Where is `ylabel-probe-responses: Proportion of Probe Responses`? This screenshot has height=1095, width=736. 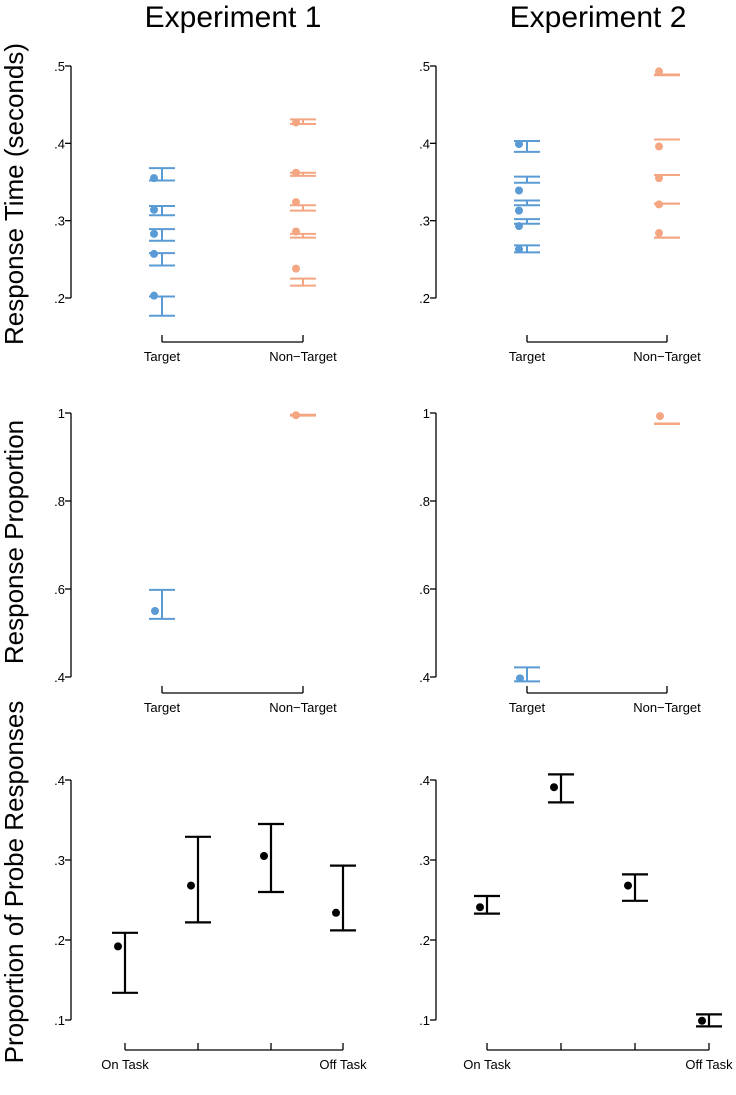 ylabel-probe-responses: Proportion of Probe Responses is located at coordinates (14, 882).